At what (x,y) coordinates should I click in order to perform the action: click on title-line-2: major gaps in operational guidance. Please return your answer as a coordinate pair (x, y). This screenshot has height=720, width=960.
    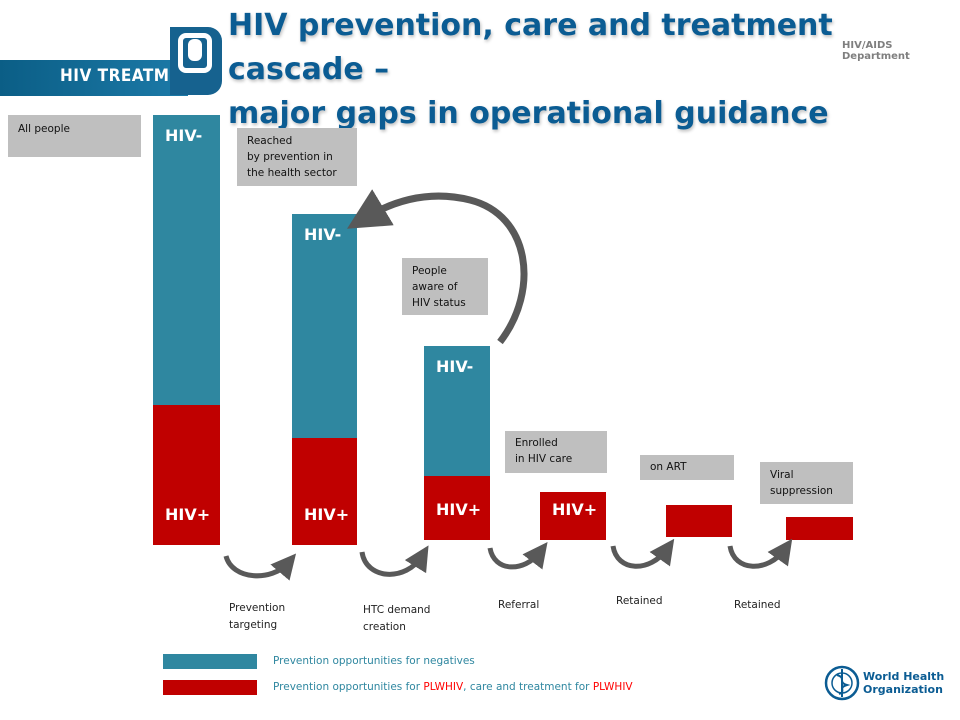
    Looking at the image, I should click on (528, 113).